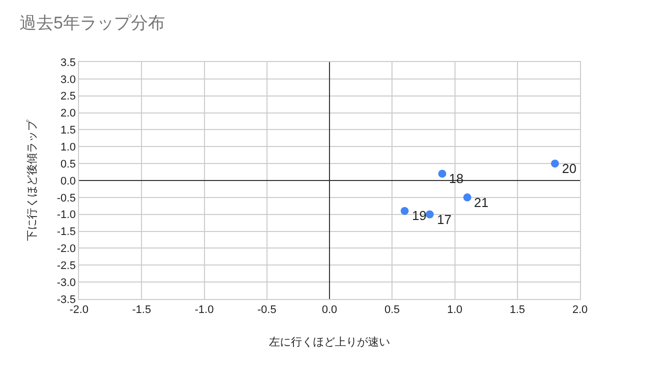 Image resolution: width=652 pixels, height=371 pixels. Describe the element at coordinates (419, 215) in the screenshot. I see `annotation: 19` at that location.